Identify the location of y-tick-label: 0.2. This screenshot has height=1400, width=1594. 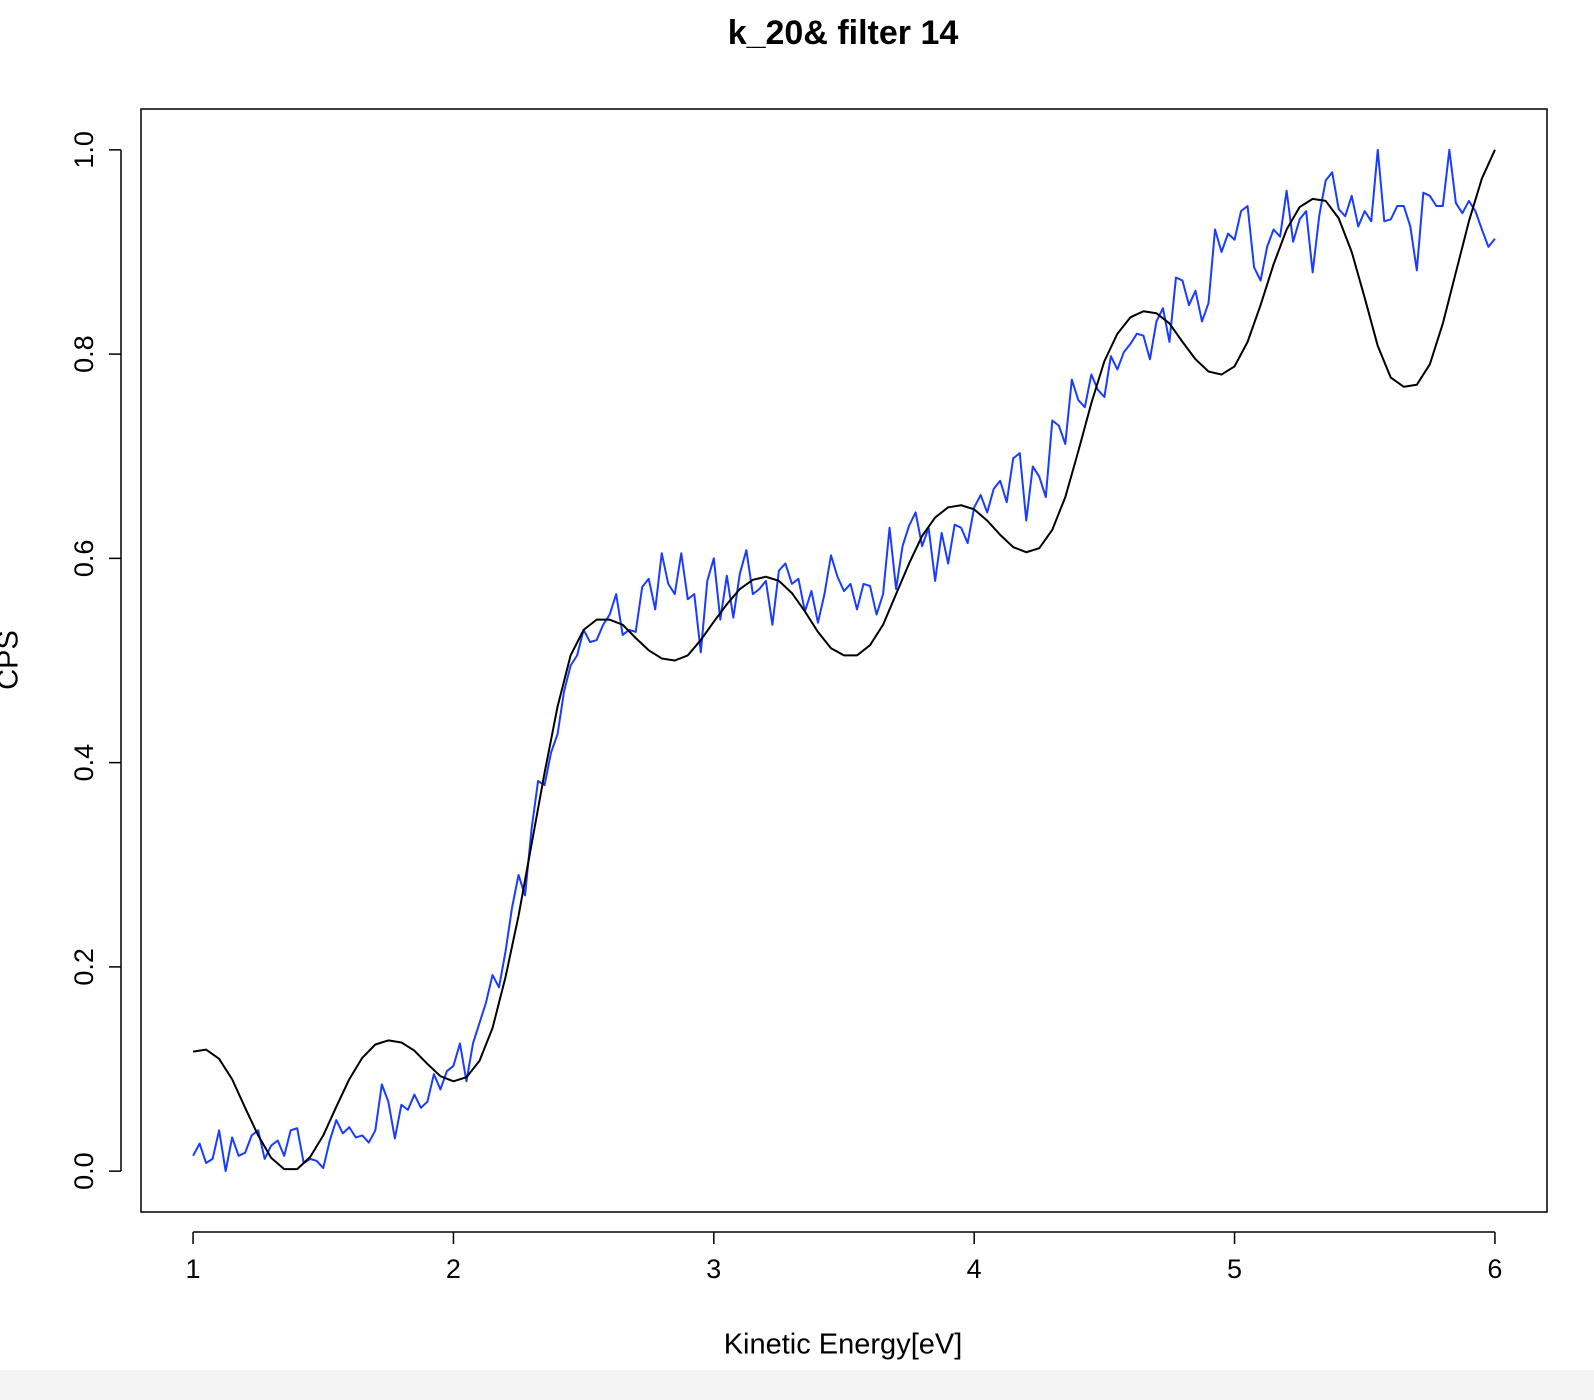
(84, 967).